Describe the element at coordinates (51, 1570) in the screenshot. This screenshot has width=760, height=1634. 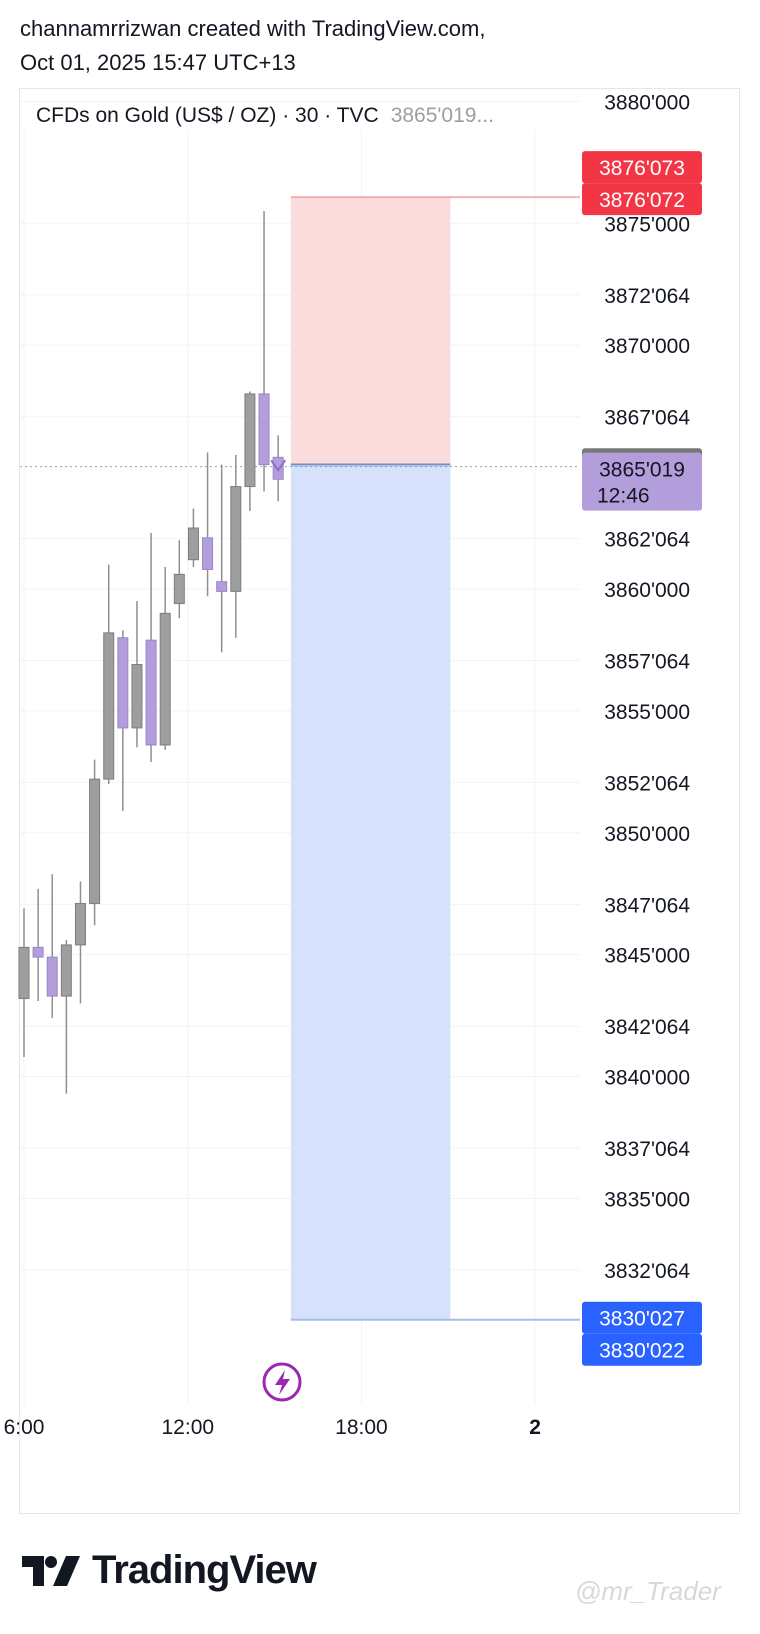
I see `tradingview-logo-icon` at that location.